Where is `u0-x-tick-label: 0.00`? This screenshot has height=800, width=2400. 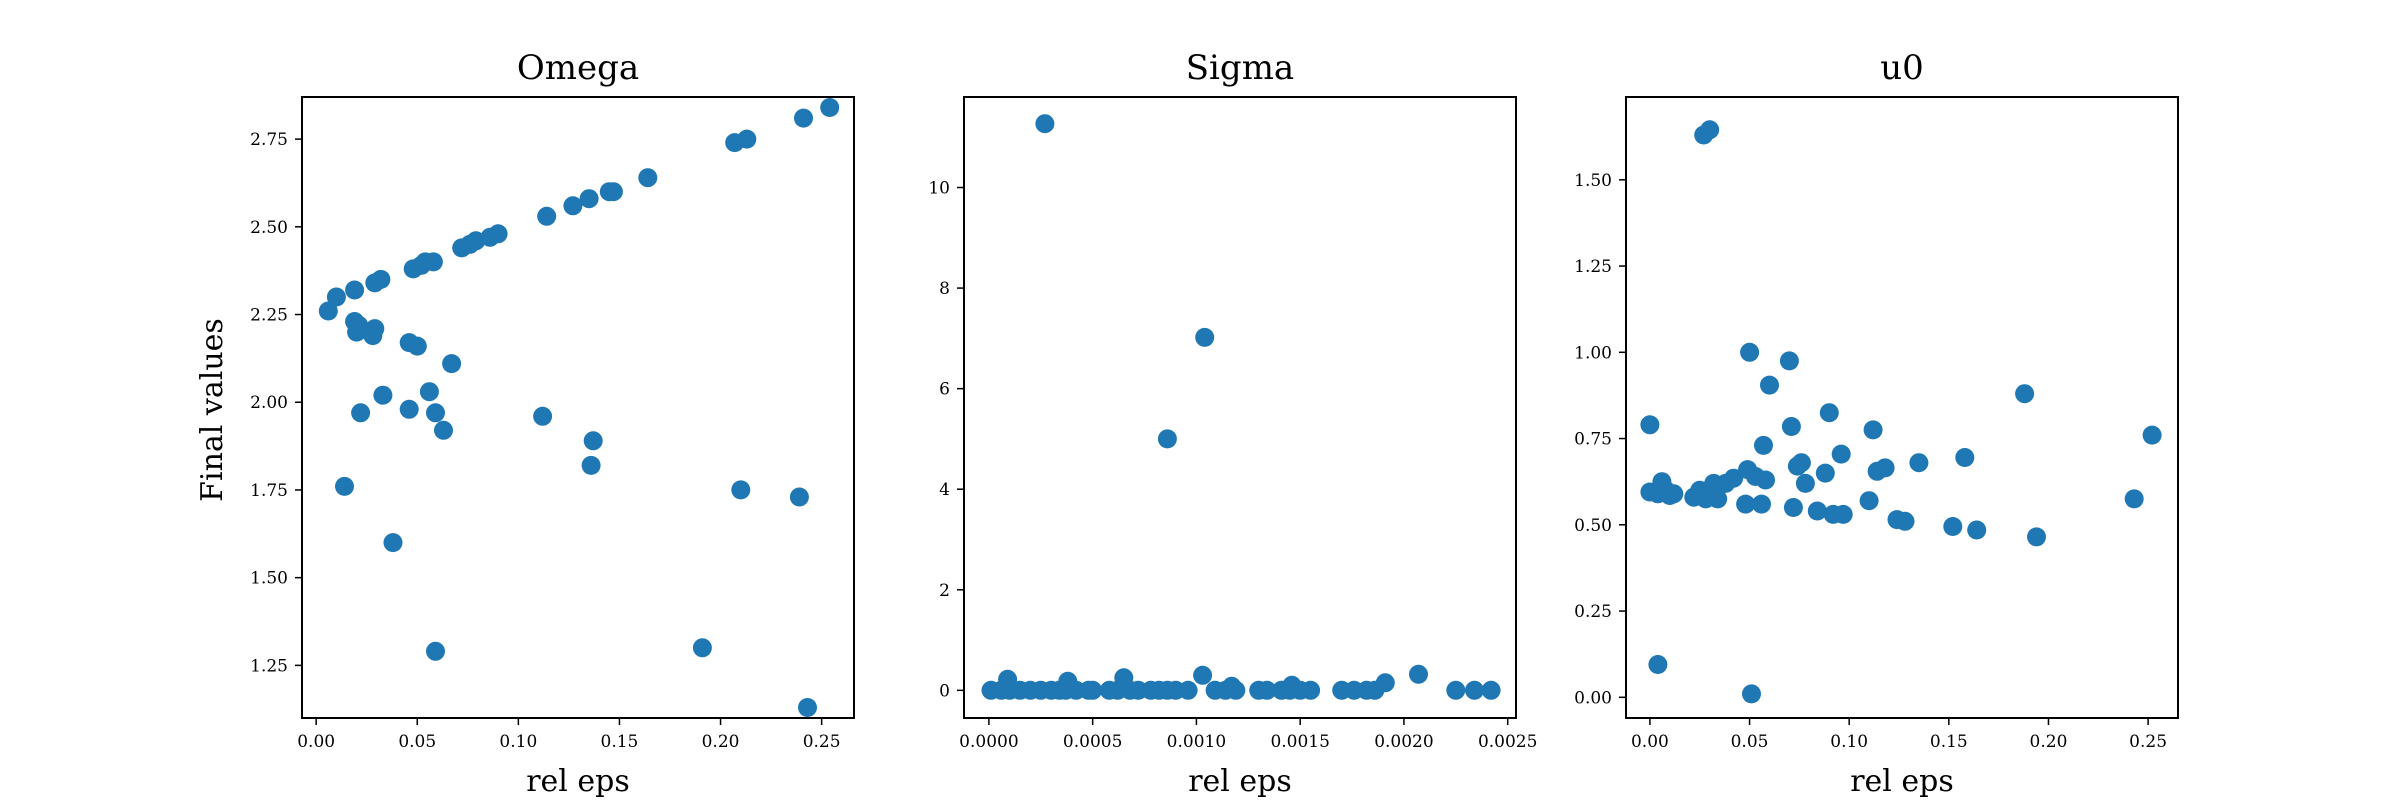 u0-x-tick-label: 0.00 is located at coordinates (1650, 742).